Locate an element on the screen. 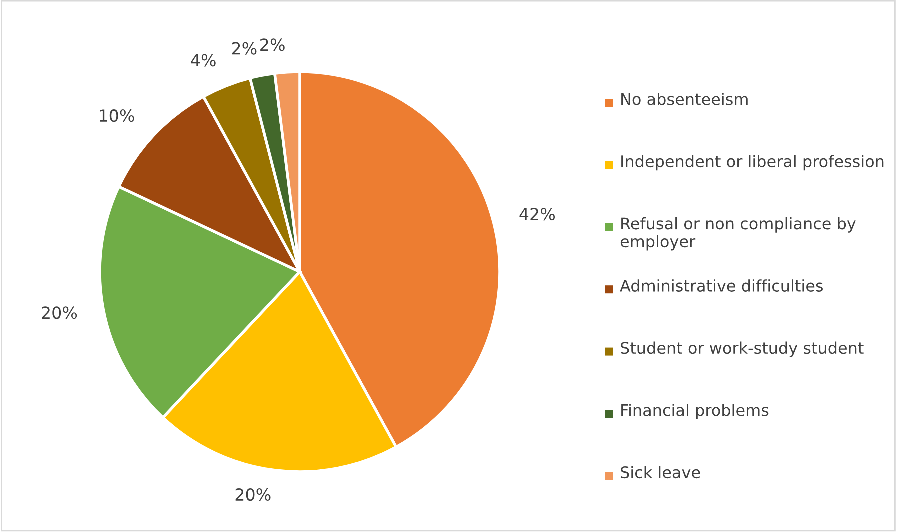  data-label: 42% is located at coordinates (538, 214).